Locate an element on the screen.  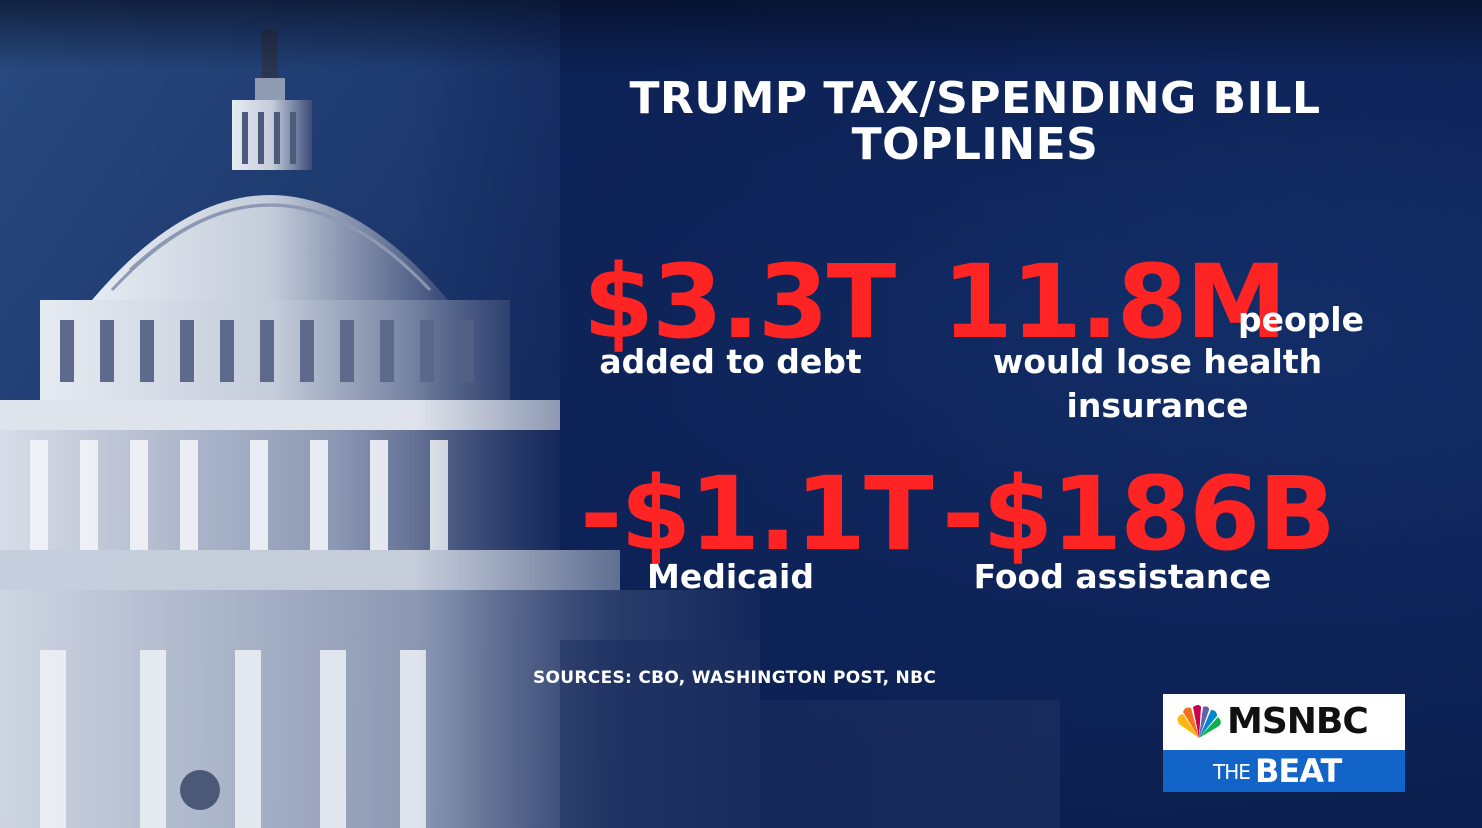
stat-debt-value: $3.3T is located at coordinates (739, 302).